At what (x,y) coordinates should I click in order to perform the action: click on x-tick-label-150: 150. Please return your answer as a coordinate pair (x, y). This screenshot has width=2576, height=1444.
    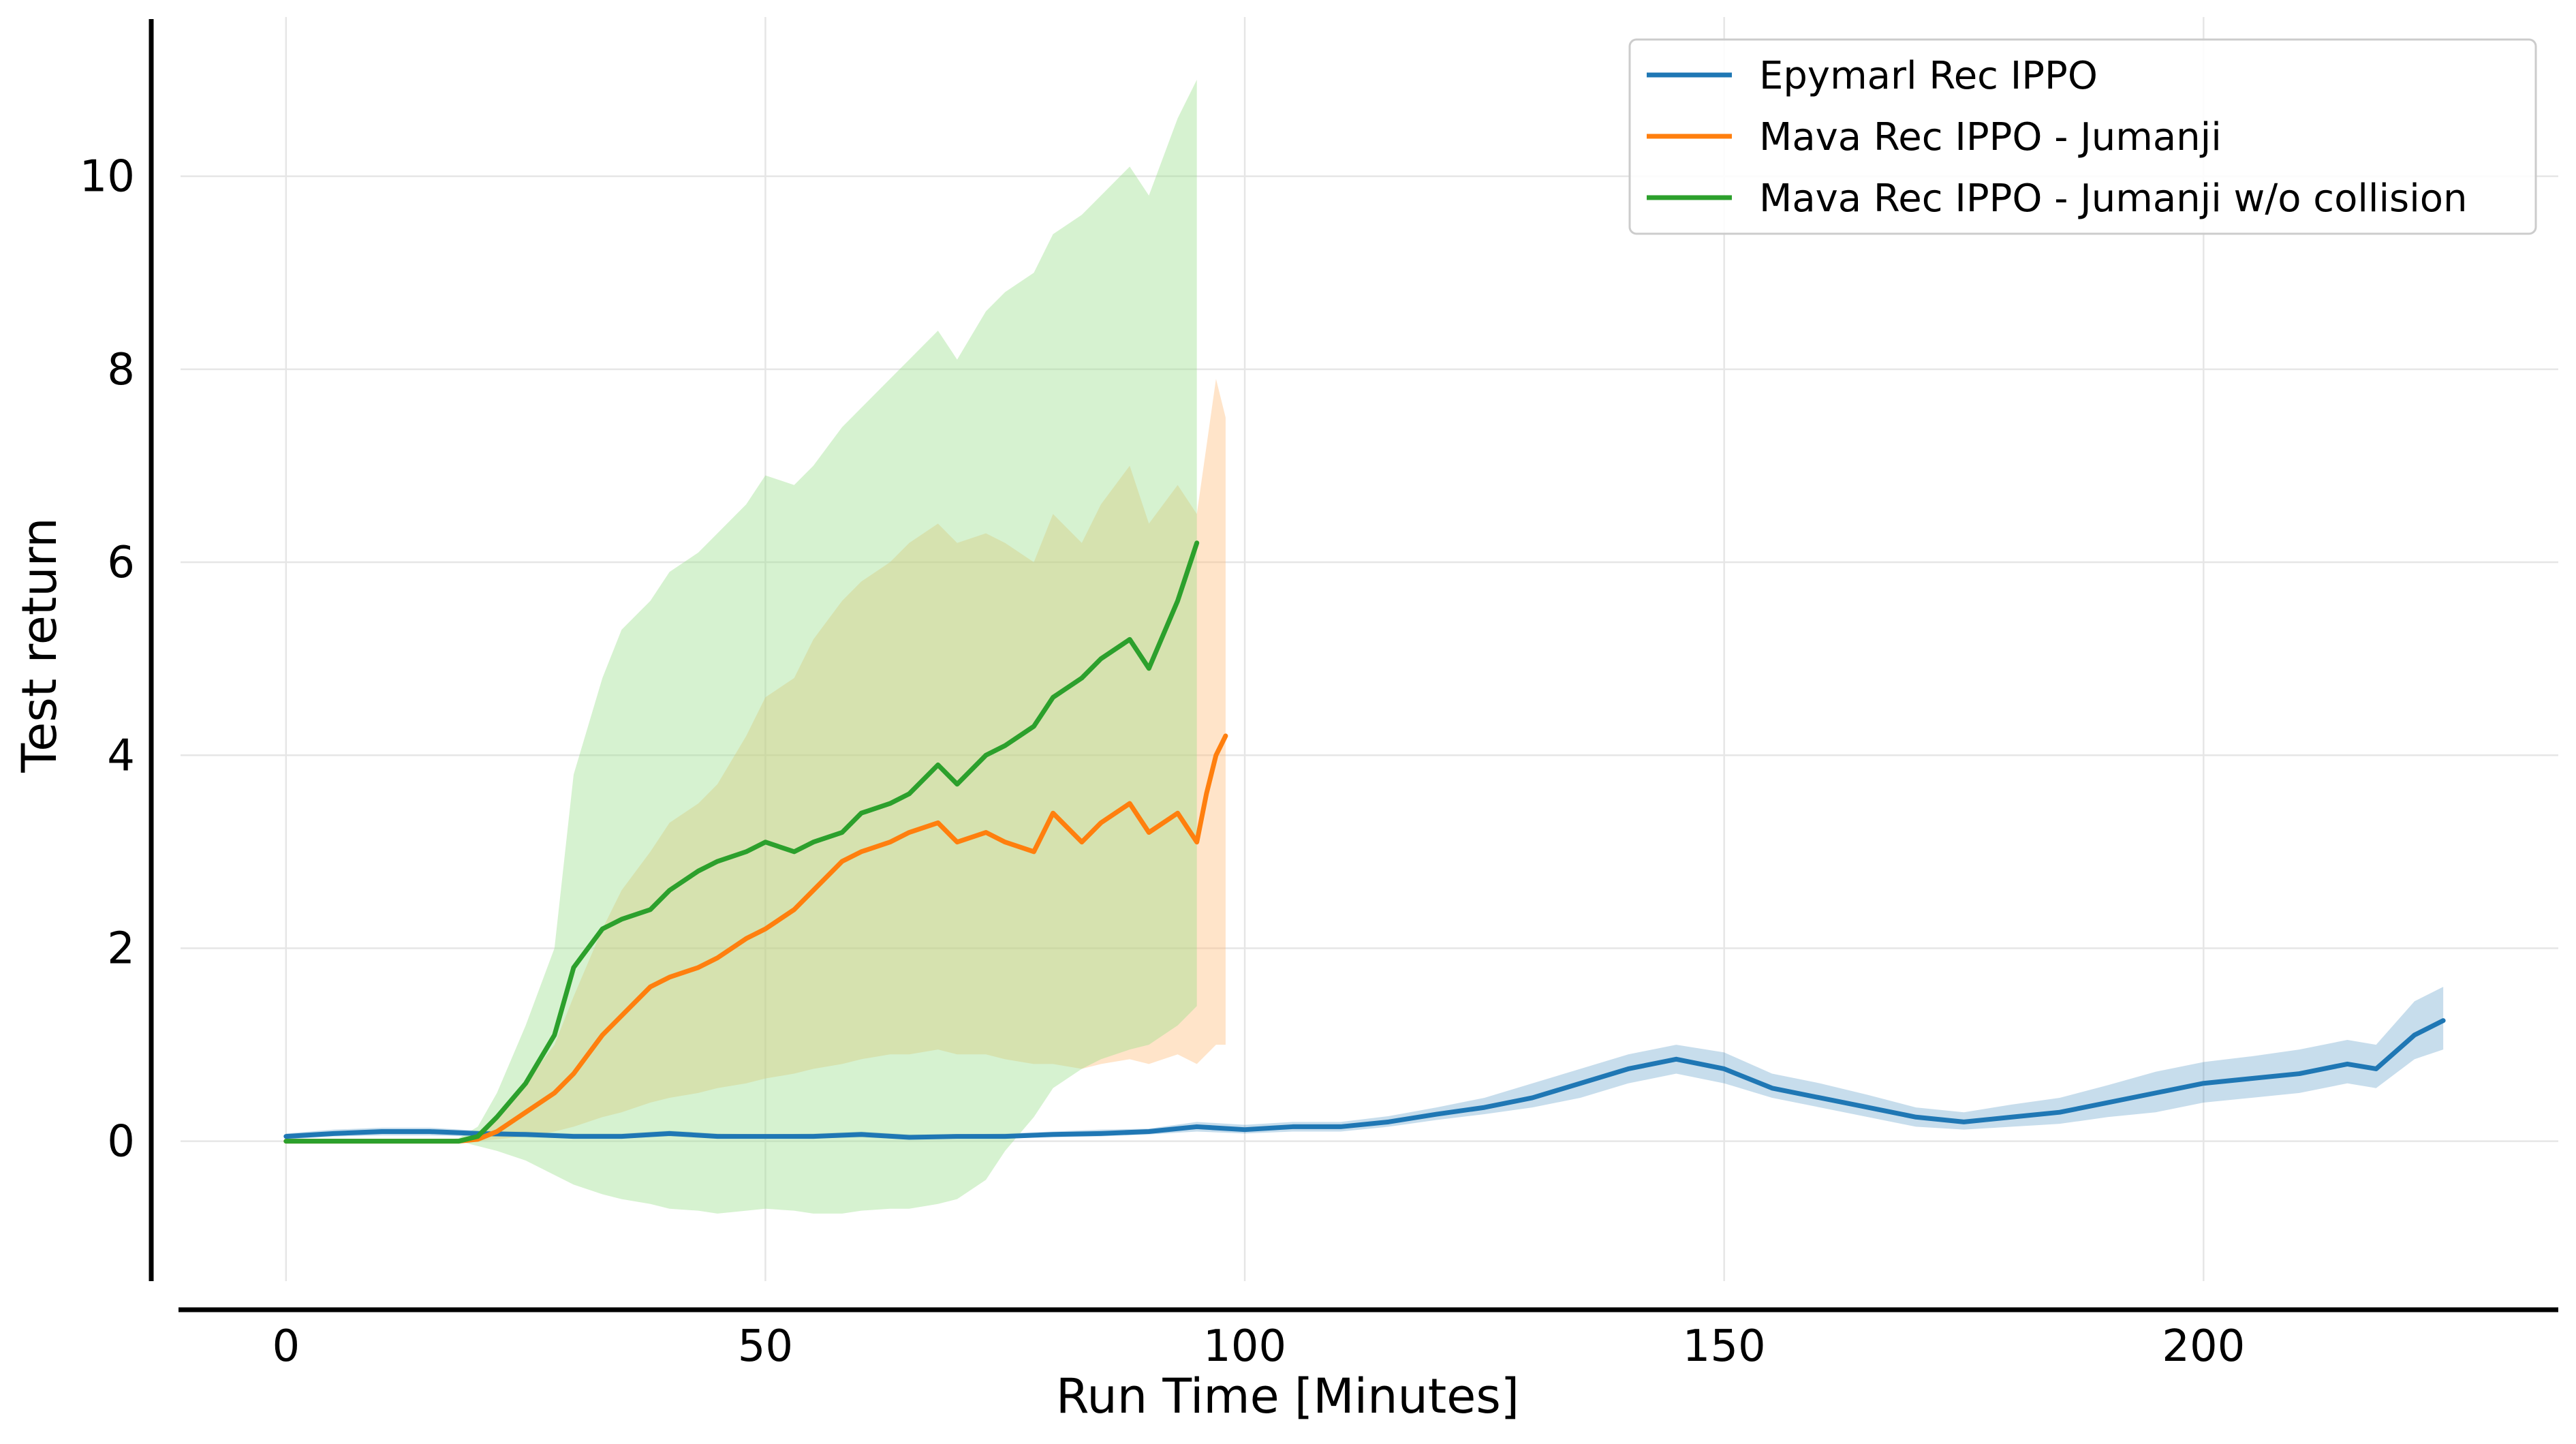
    Looking at the image, I should click on (1724, 1346).